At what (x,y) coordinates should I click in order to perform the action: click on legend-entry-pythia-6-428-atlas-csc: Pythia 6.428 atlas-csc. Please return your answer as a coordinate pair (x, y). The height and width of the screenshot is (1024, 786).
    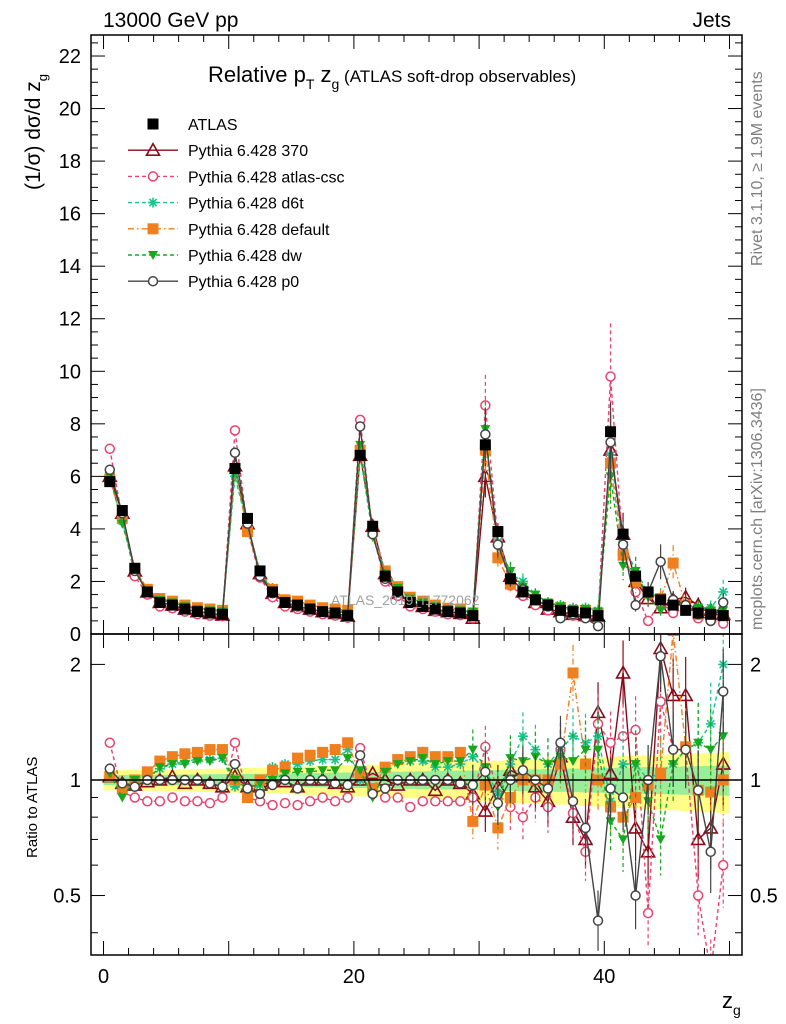
    Looking at the image, I should click on (236, 177).